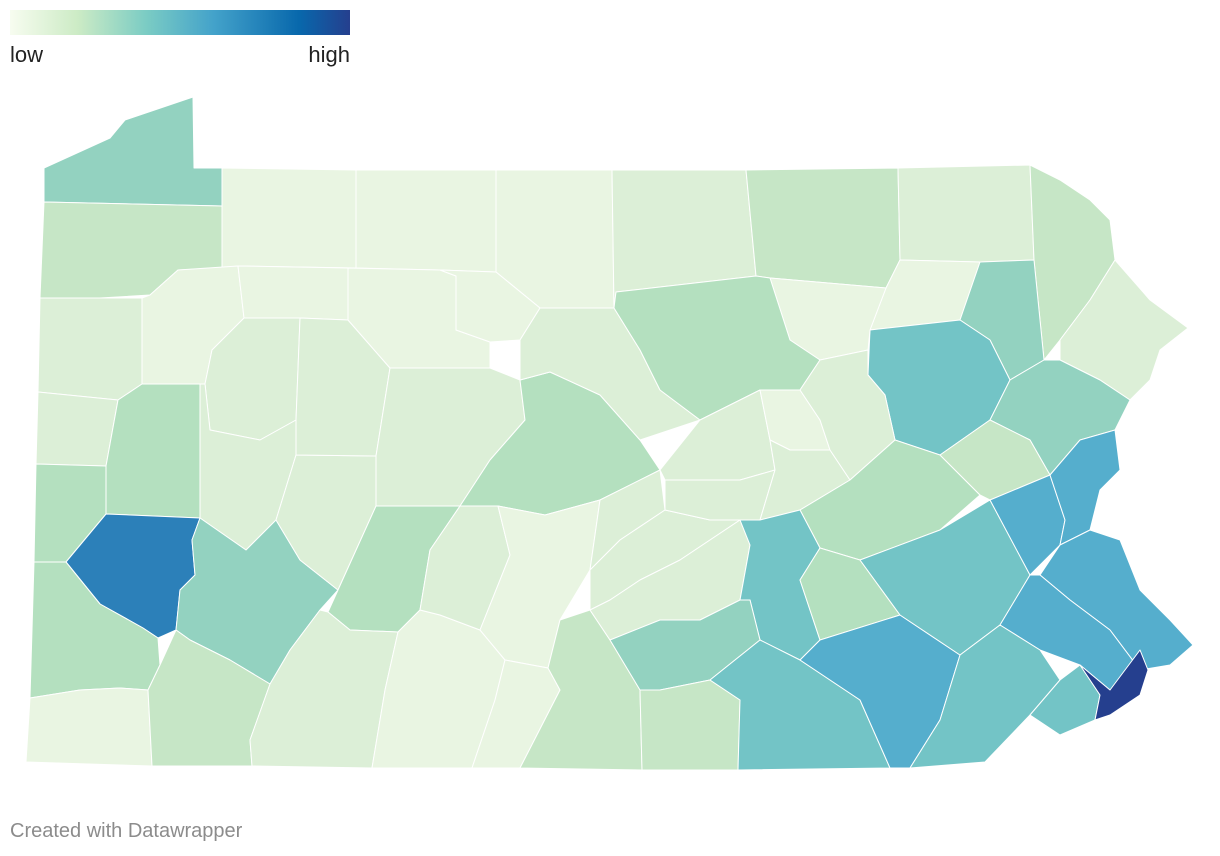  Describe the element at coordinates (77, 429) in the screenshot. I see `county-lawrence` at that location.